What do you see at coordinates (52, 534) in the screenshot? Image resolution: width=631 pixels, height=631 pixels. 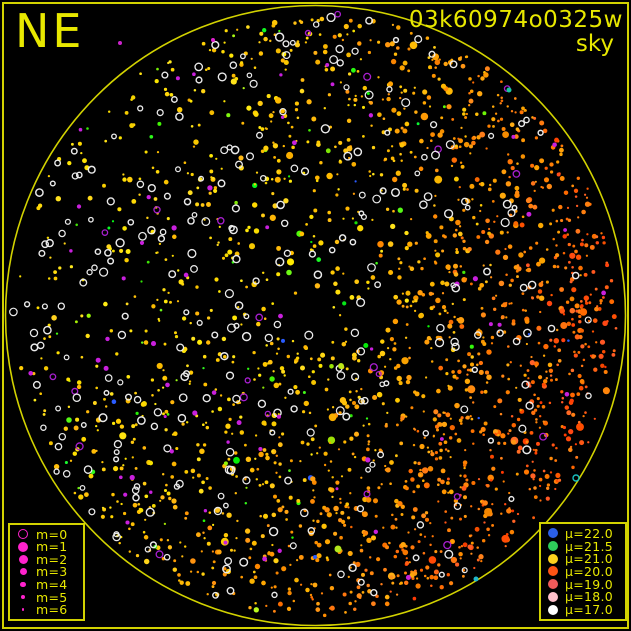 I see `m0-label: m=0` at bounding box center [52, 534].